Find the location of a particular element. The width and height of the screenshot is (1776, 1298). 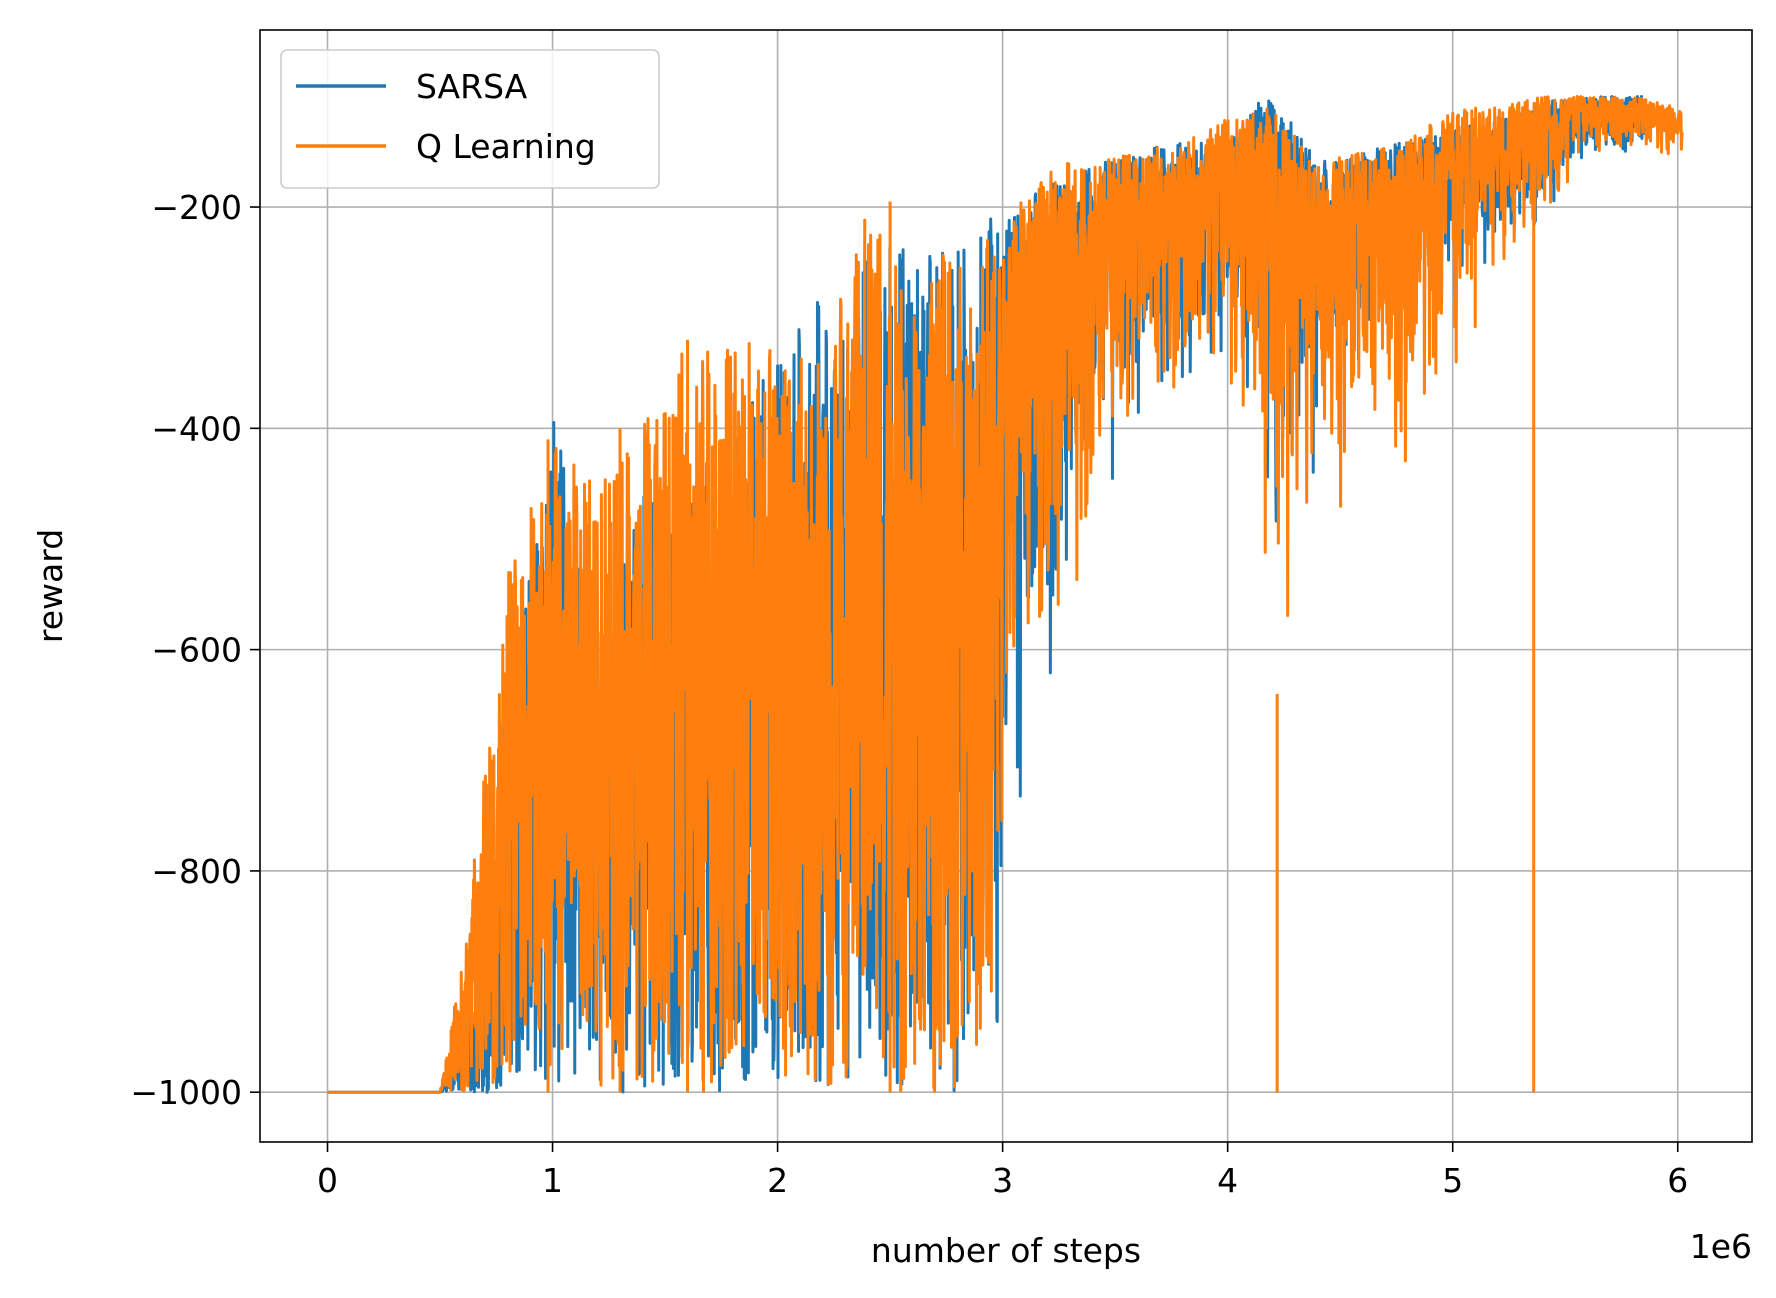

y-tick-label: −400 is located at coordinates (196, 428).